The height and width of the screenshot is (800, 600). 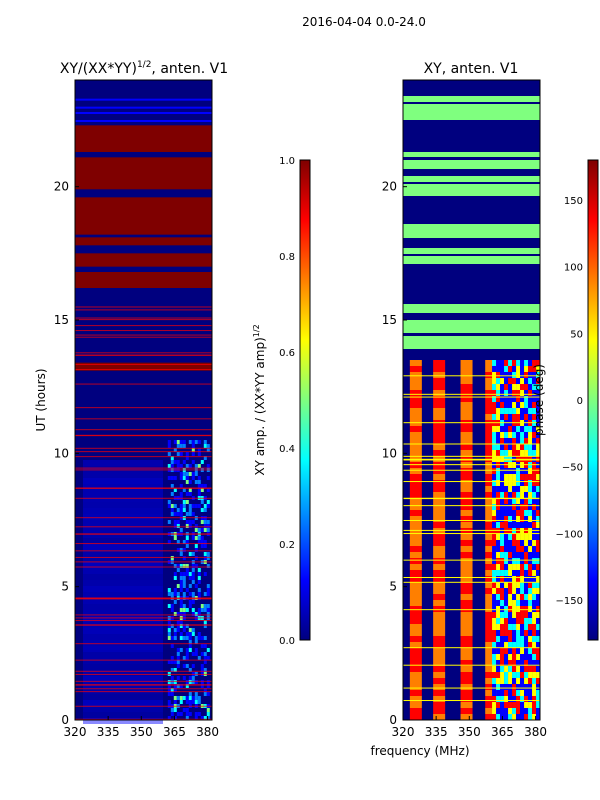 What do you see at coordinates (471, 423) in the screenshot?
I see `phase-line` at bounding box center [471, 423].